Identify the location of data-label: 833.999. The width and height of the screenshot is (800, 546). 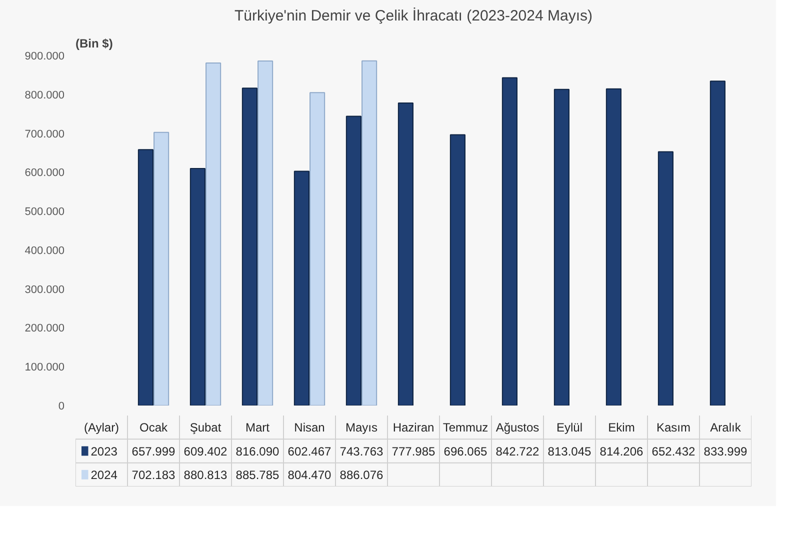
(726, 451).